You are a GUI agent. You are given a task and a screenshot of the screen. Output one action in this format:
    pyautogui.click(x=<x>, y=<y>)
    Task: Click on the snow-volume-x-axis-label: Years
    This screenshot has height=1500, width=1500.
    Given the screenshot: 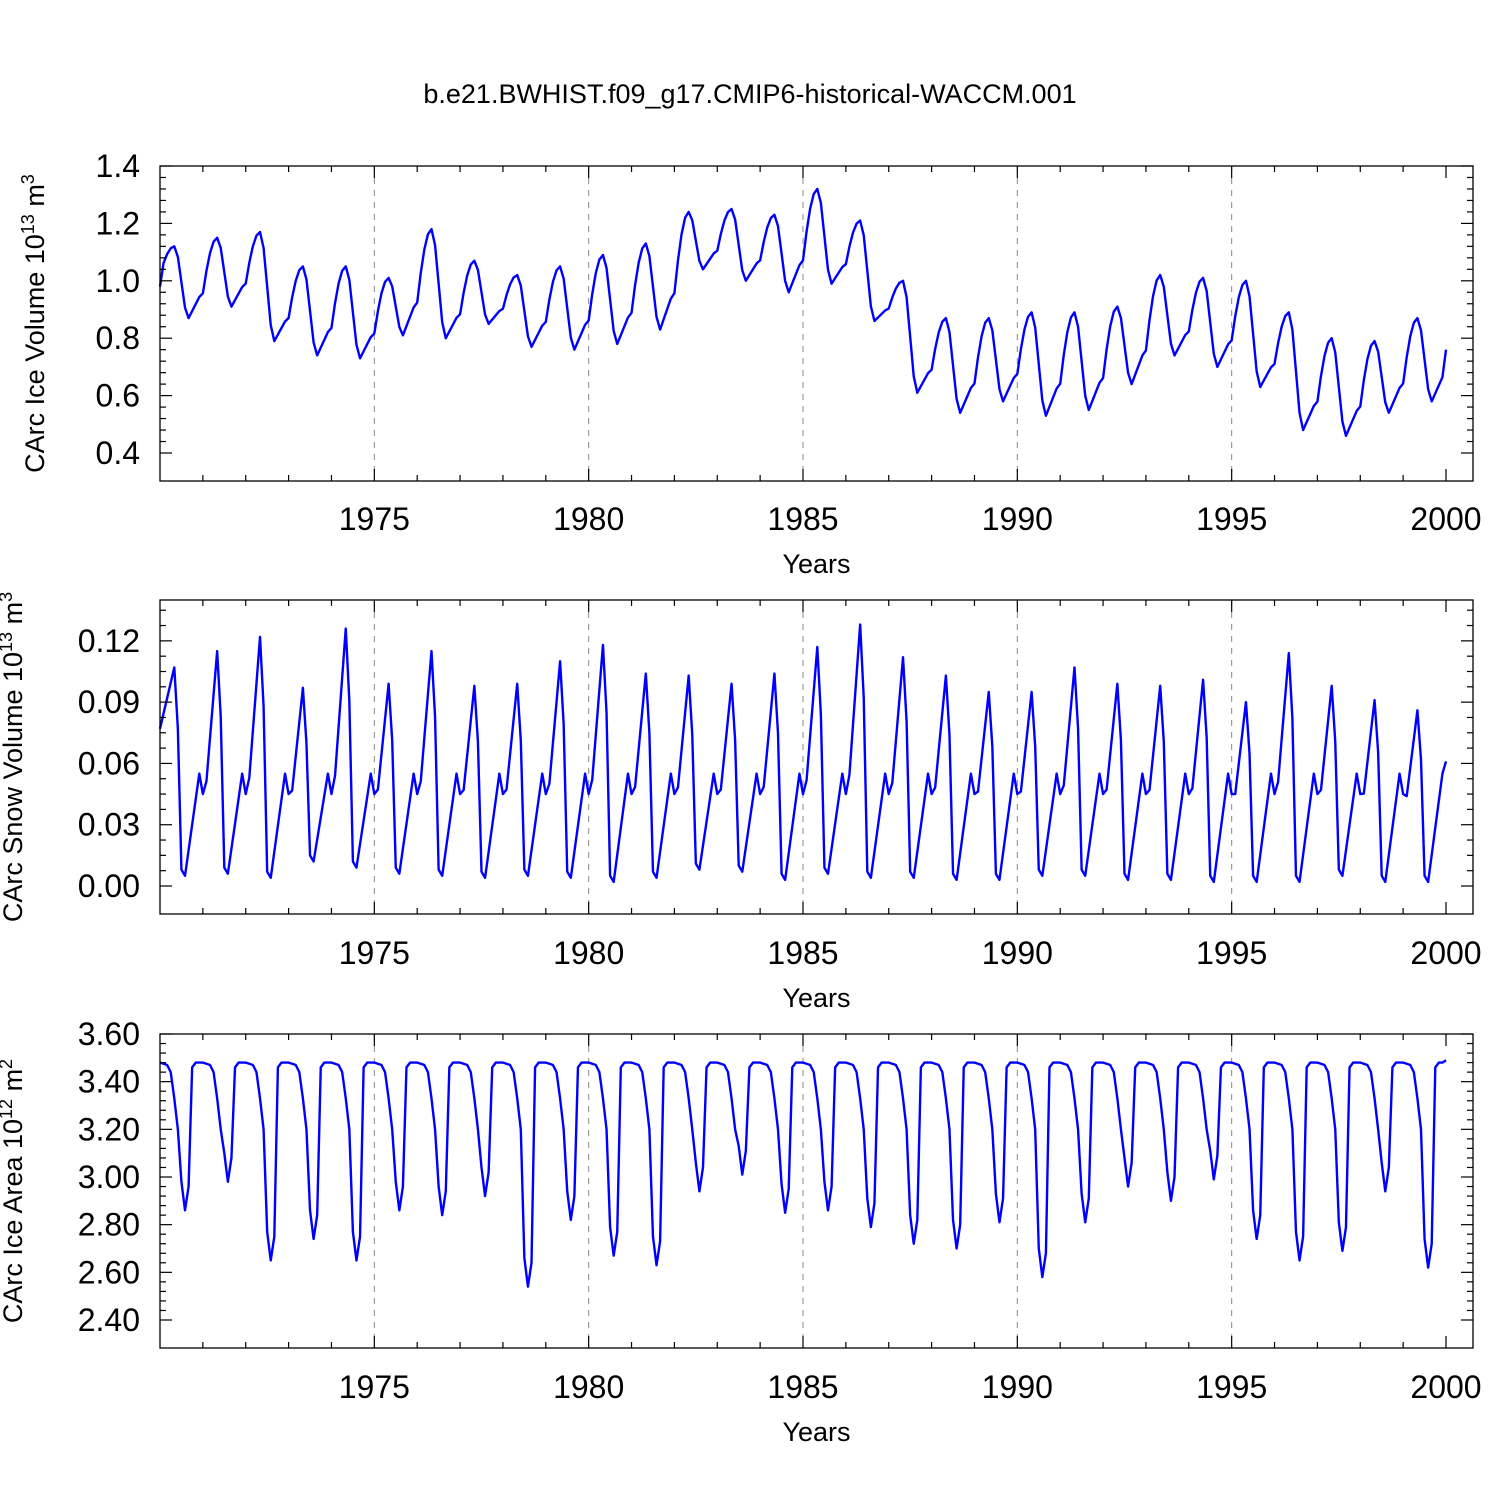 What is the action you would take?
    pyautogui.click(x=816, y=998)
    